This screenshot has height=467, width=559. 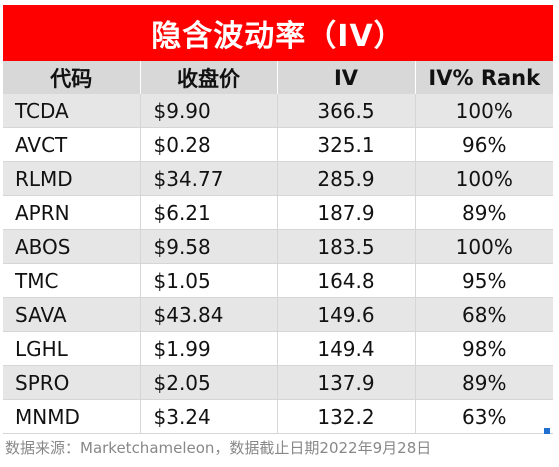 What do you see at coordinates (209, 212) in the screenshot?
I see `cell-price: $6.21` at bounding box center [209, 212].